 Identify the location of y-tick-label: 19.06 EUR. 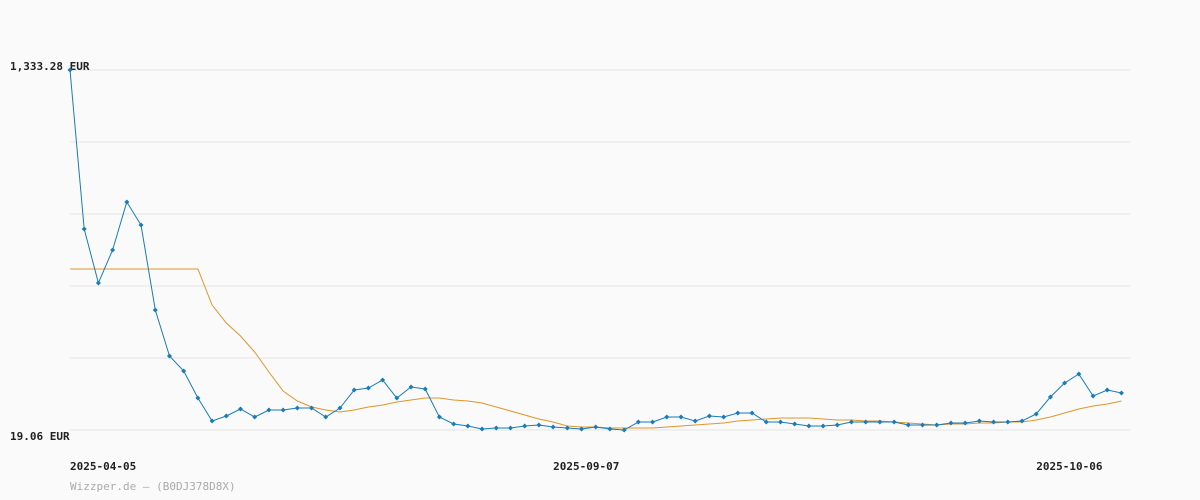
(40, 436).